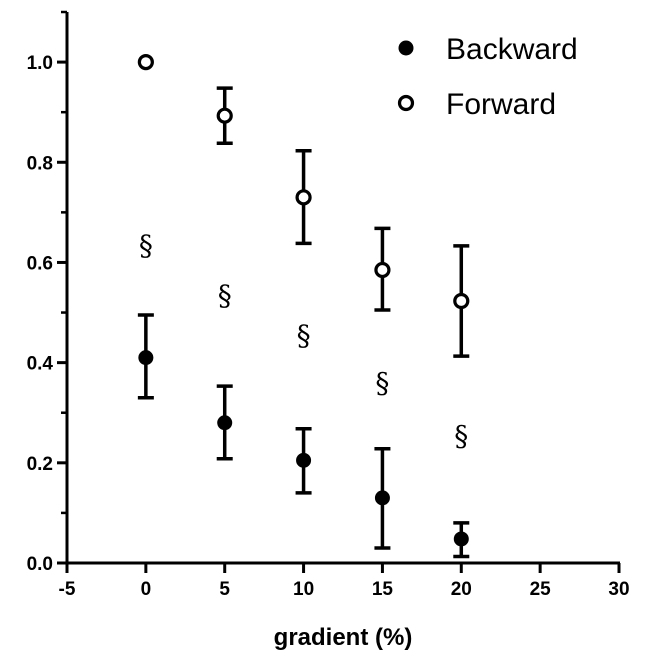 The image size is (646, 655). What do you see at coordinates (40, 464) in the screenshot?
I see `y-tick-label: 0.2` at bounding box center [40, 464].